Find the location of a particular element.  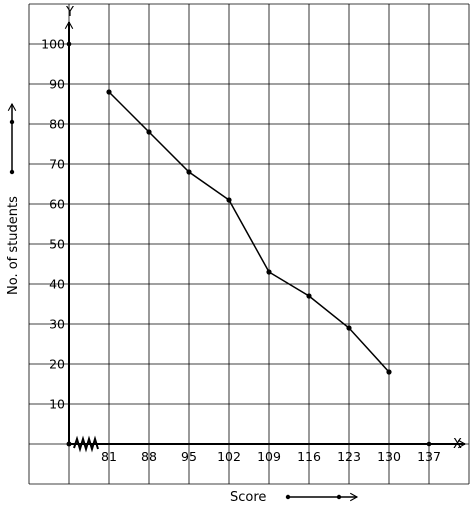

x-tick-label: 95 is located at coordinates (189, 456).